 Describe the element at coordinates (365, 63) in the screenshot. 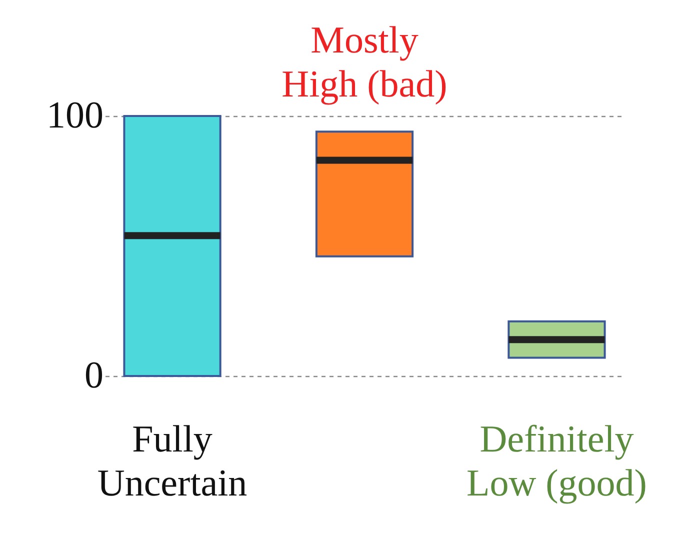

I see `x-tick-label: Mostly High (bad)` at that location.